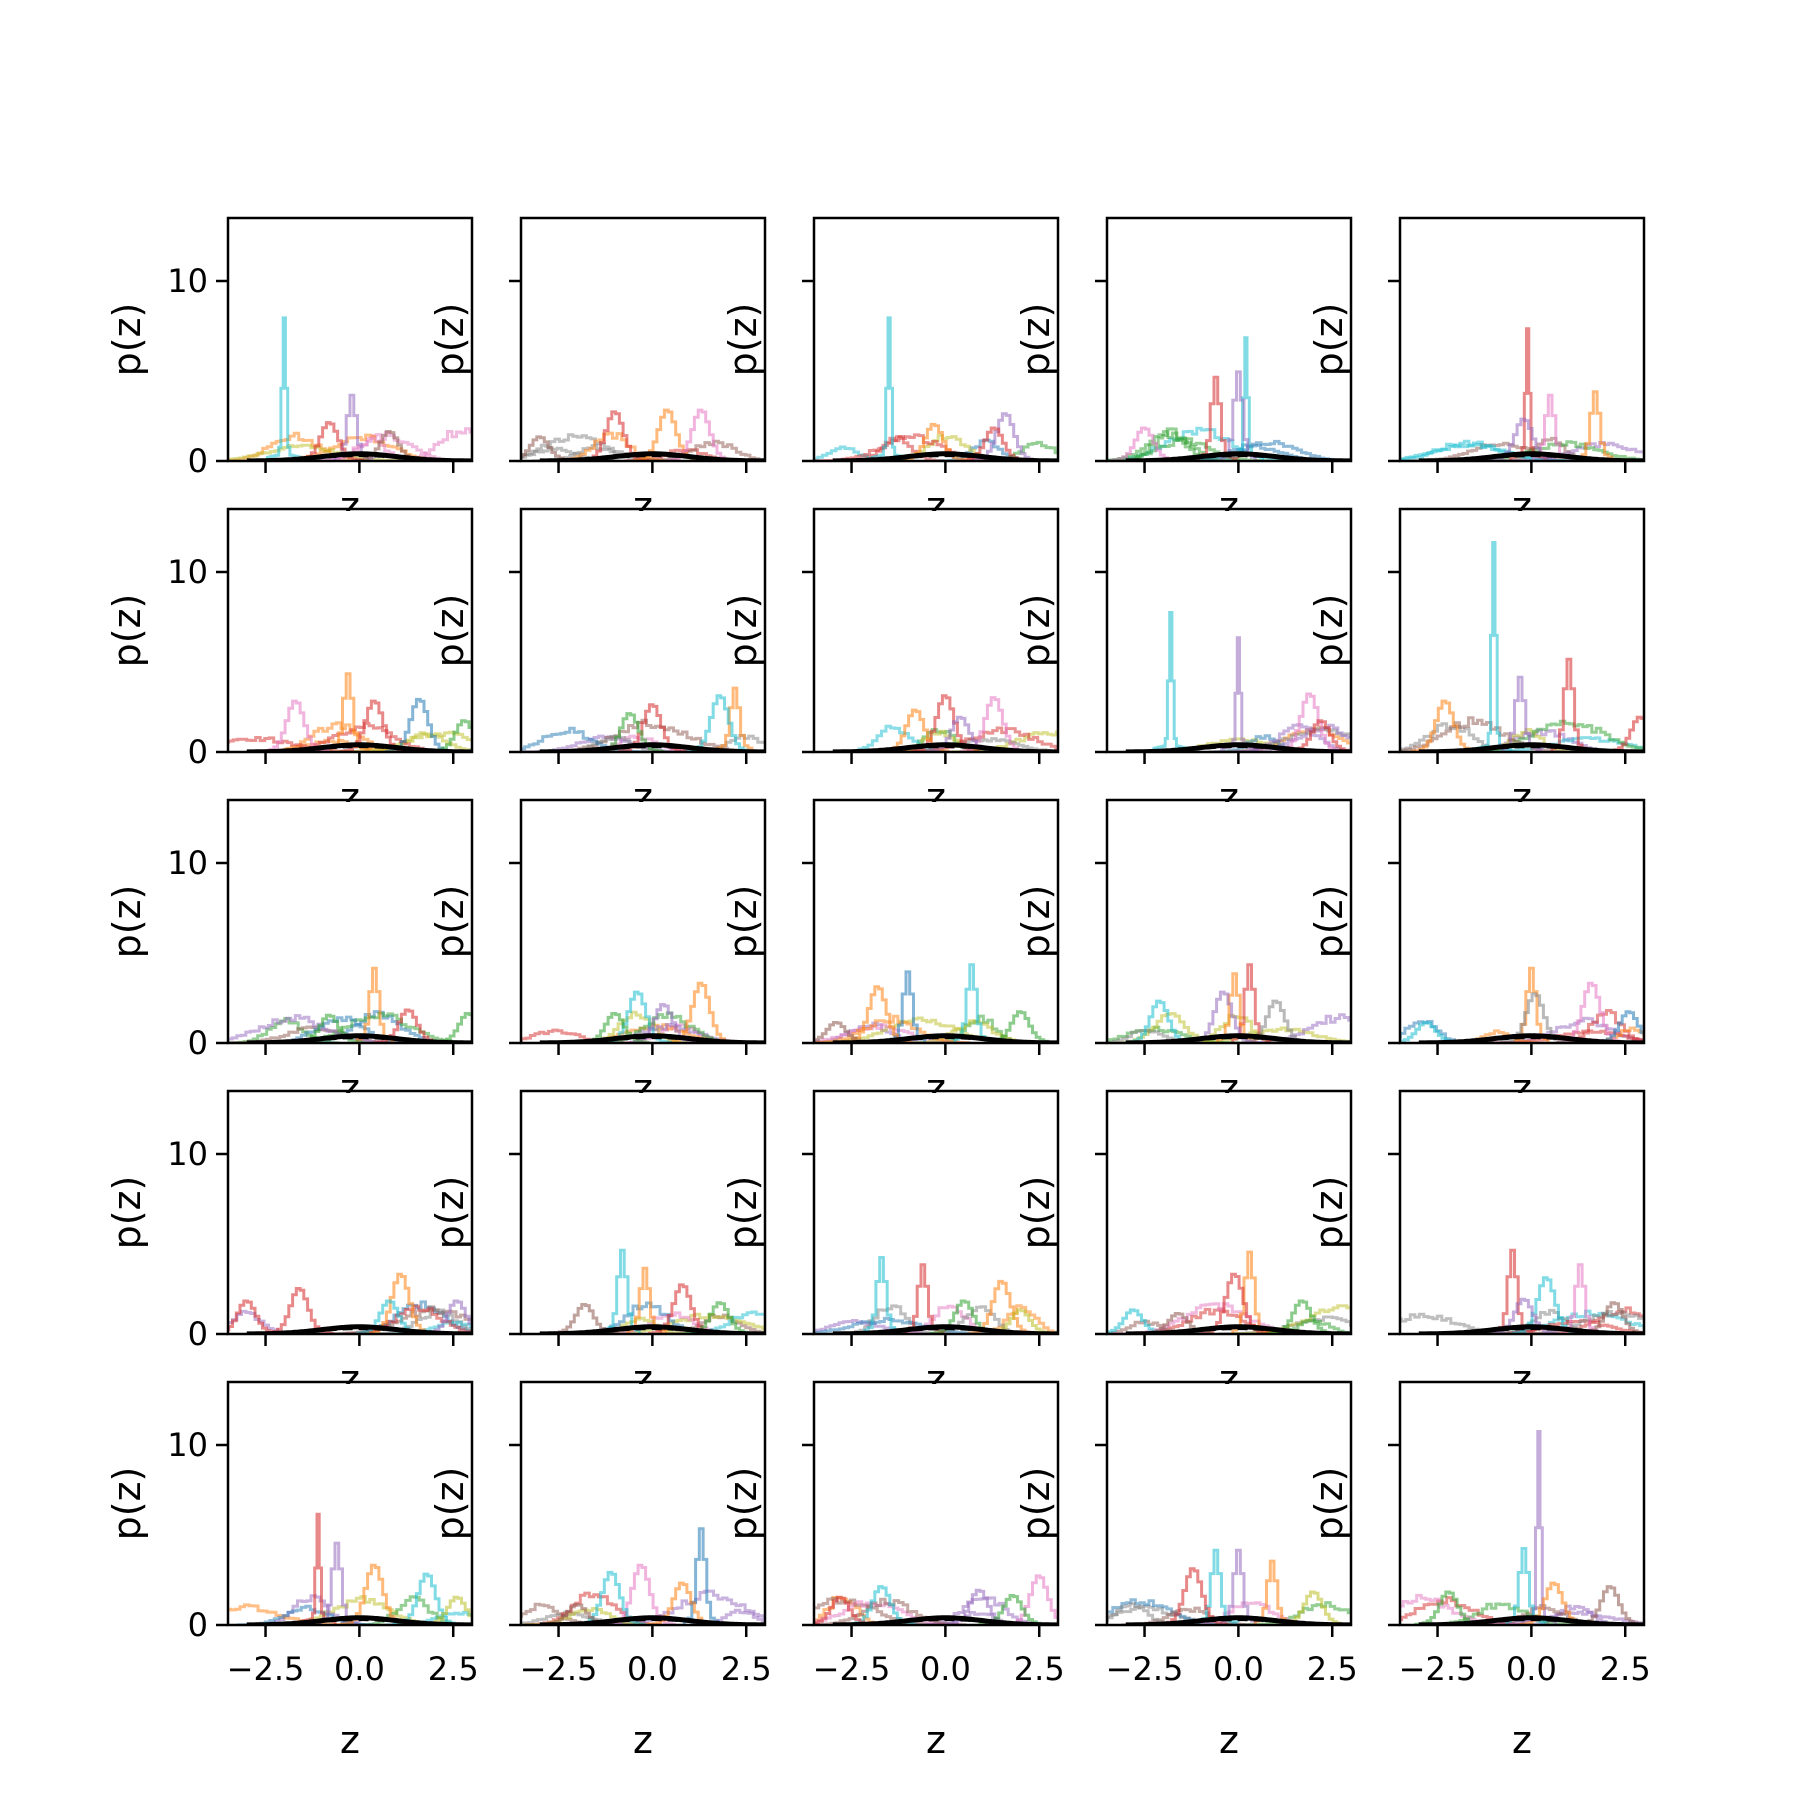 The height and width of the screenshot is (1800, 1800). I want to click on subplot-r5-c5: −2.5 0.0 2.5 z p(z), so click(1479, 1571).